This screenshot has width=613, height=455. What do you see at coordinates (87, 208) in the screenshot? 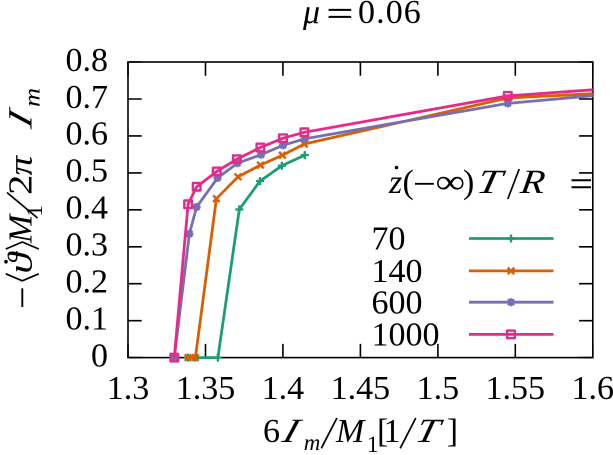
I see `svg-text: 0.4` at bounding box center [87, 208].